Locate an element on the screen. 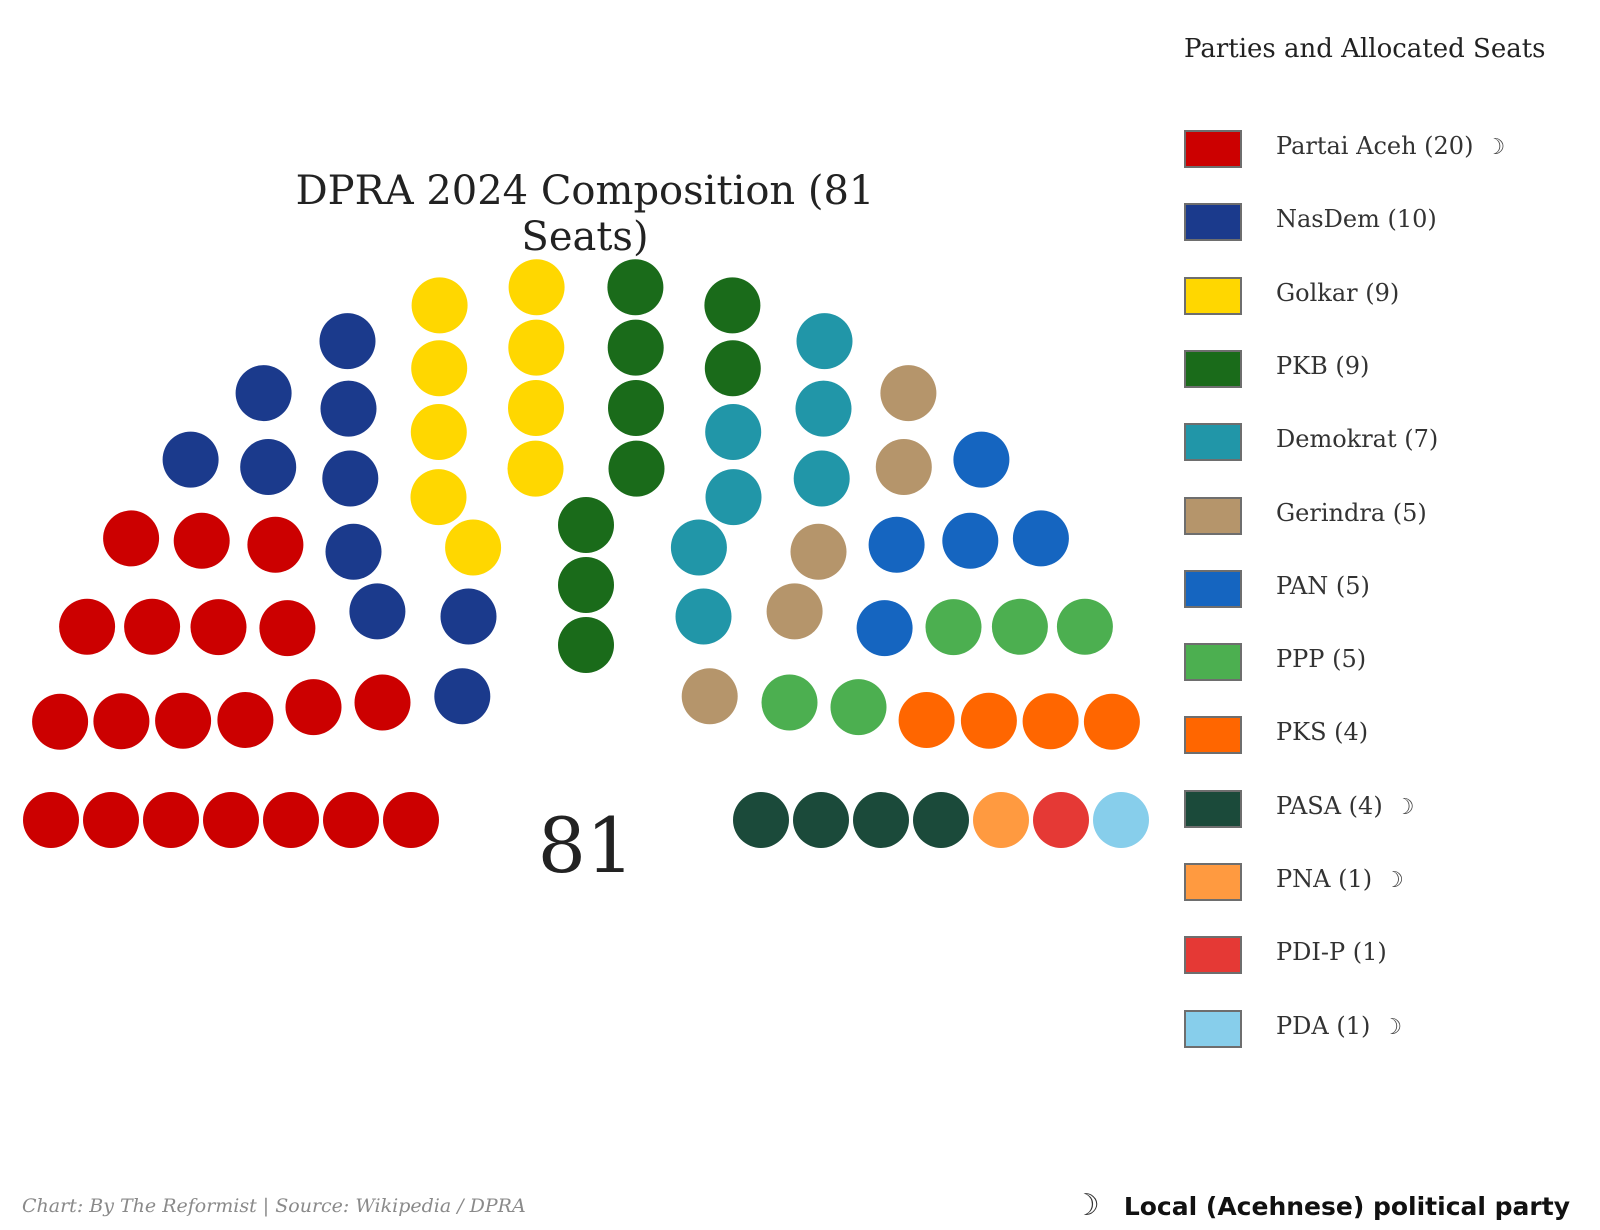  legend-label: PASA (4) ☽ is located at coordinates (1345, 806).